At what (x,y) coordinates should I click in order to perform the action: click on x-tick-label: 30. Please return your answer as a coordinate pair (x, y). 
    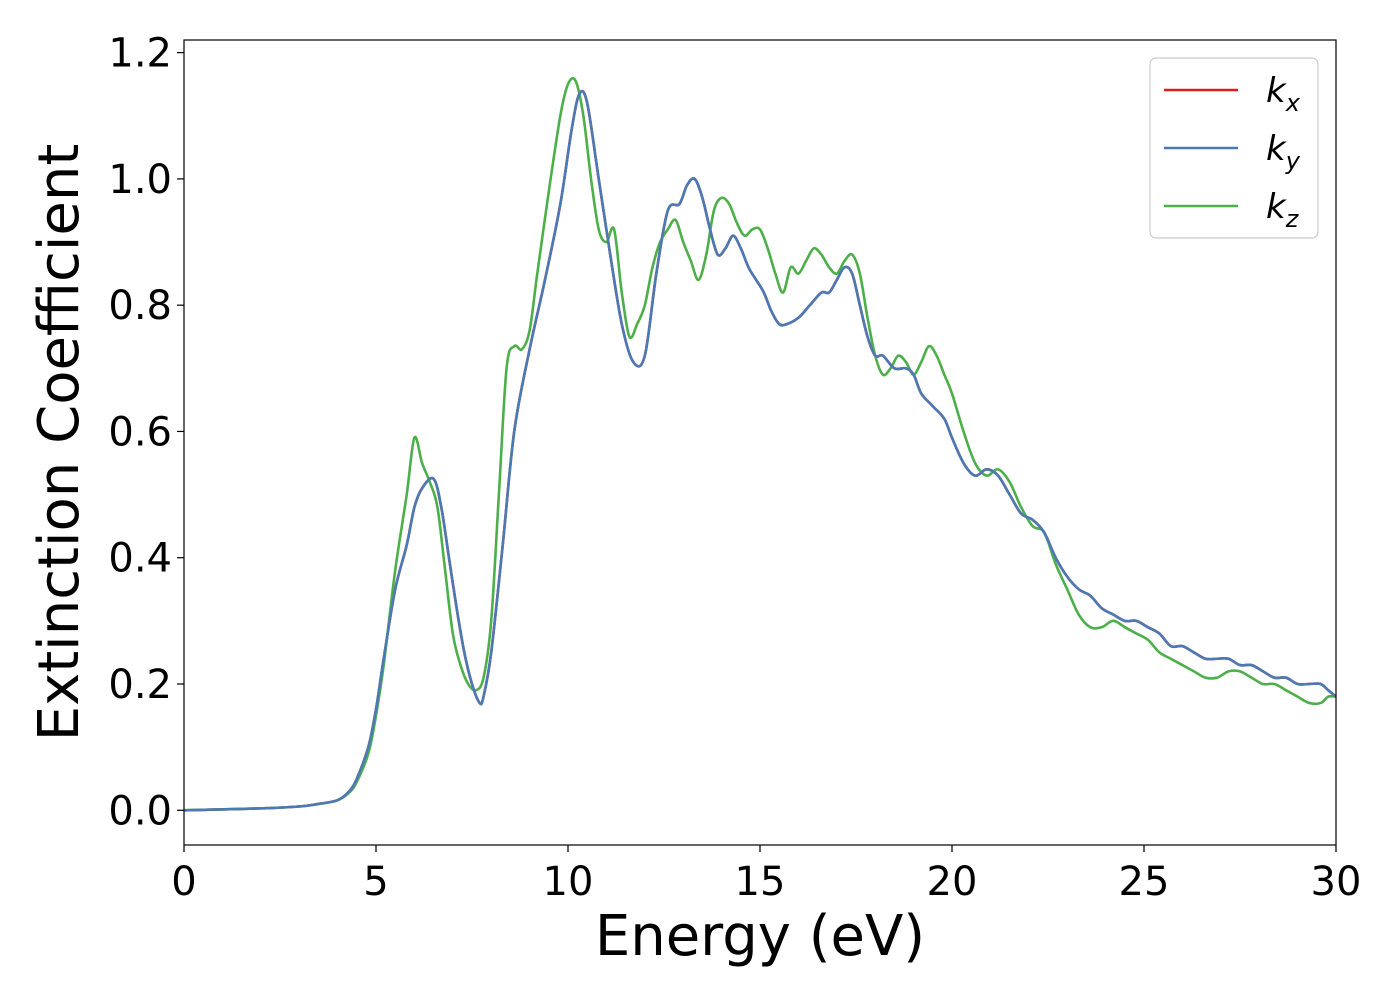
    Looking at the image, I should click on (1336, 882).